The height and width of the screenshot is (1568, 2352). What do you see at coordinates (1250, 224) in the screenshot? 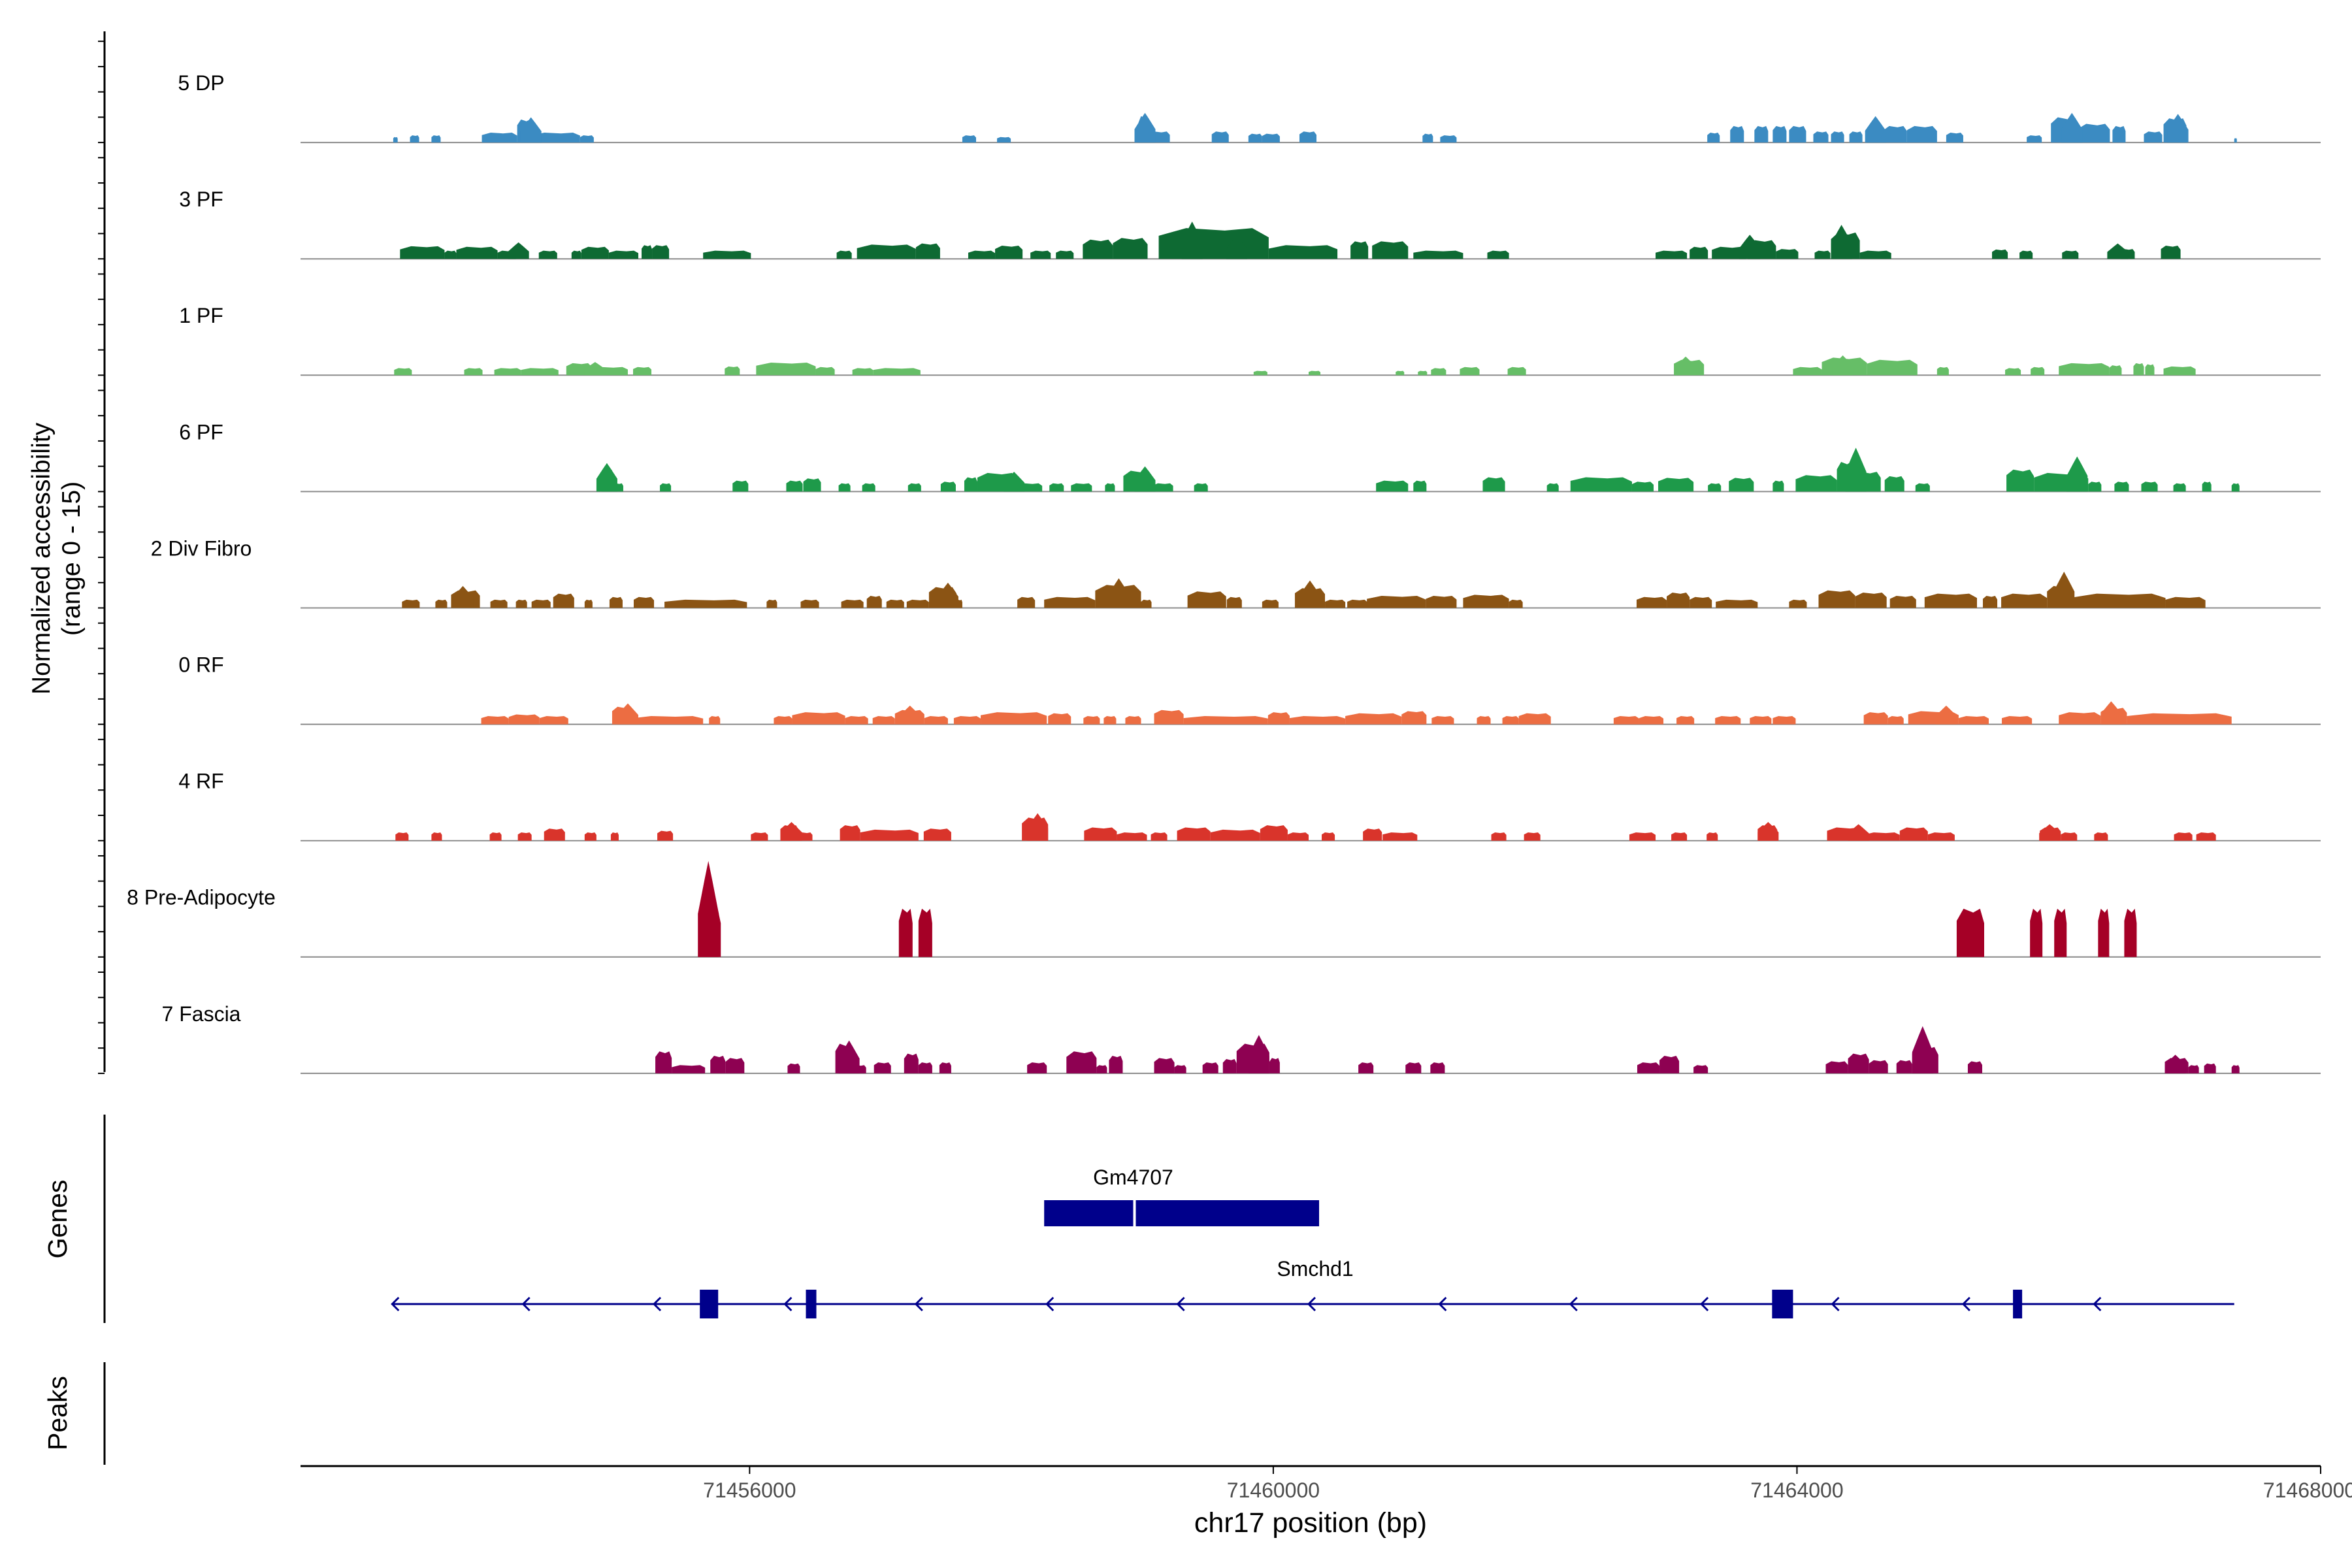
I see `track-3-pf: 3 PF` at bounding box center [1250, 224].